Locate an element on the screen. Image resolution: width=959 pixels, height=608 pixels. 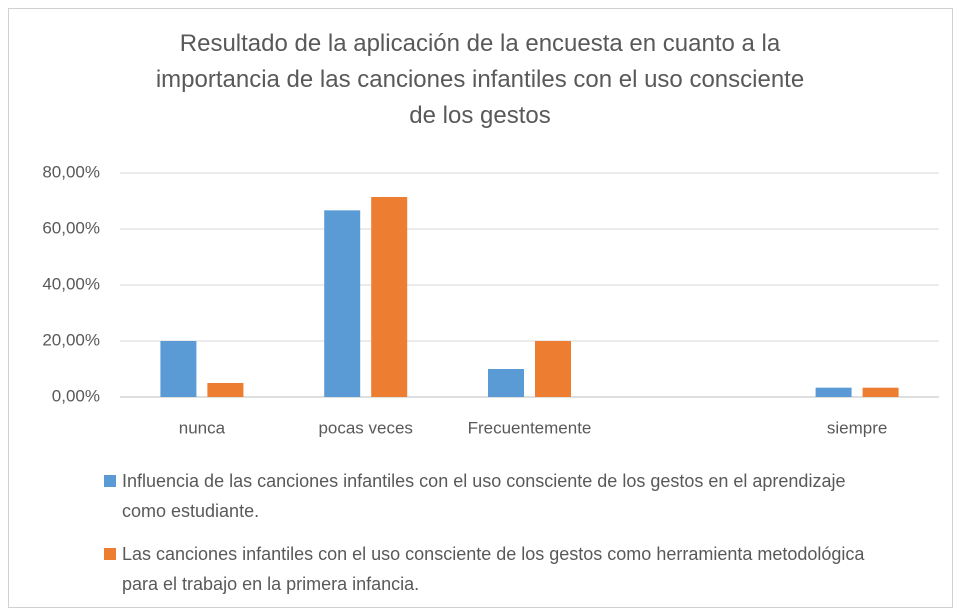
y-tick-label: 60,00% is located at coordinates (71, 227).